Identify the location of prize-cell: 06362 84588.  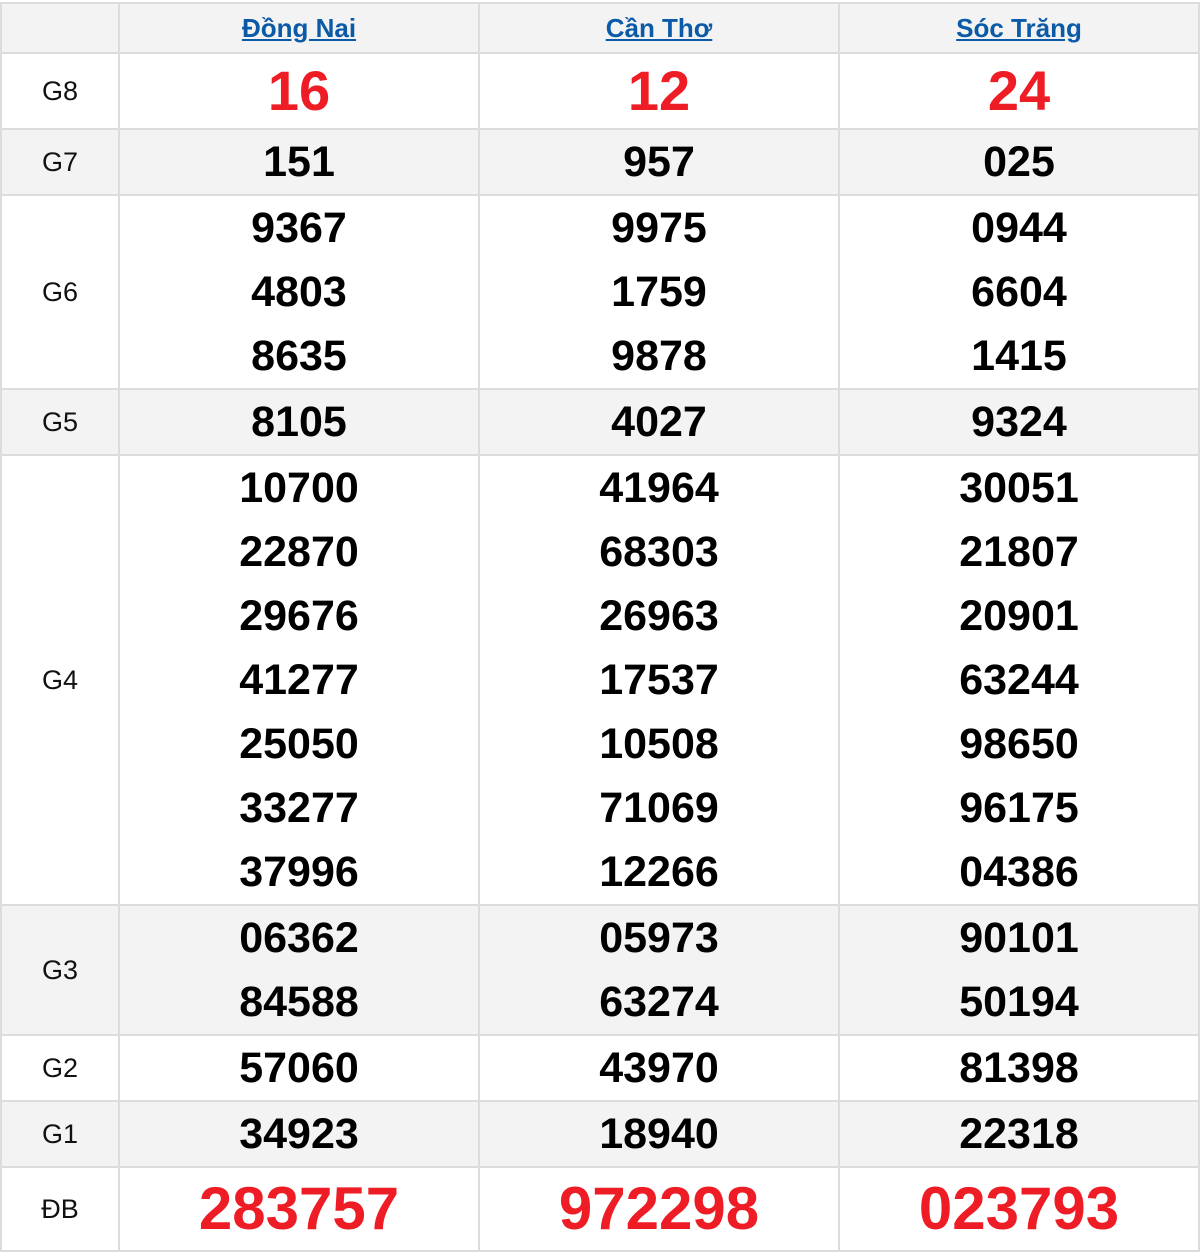
(299, 970).